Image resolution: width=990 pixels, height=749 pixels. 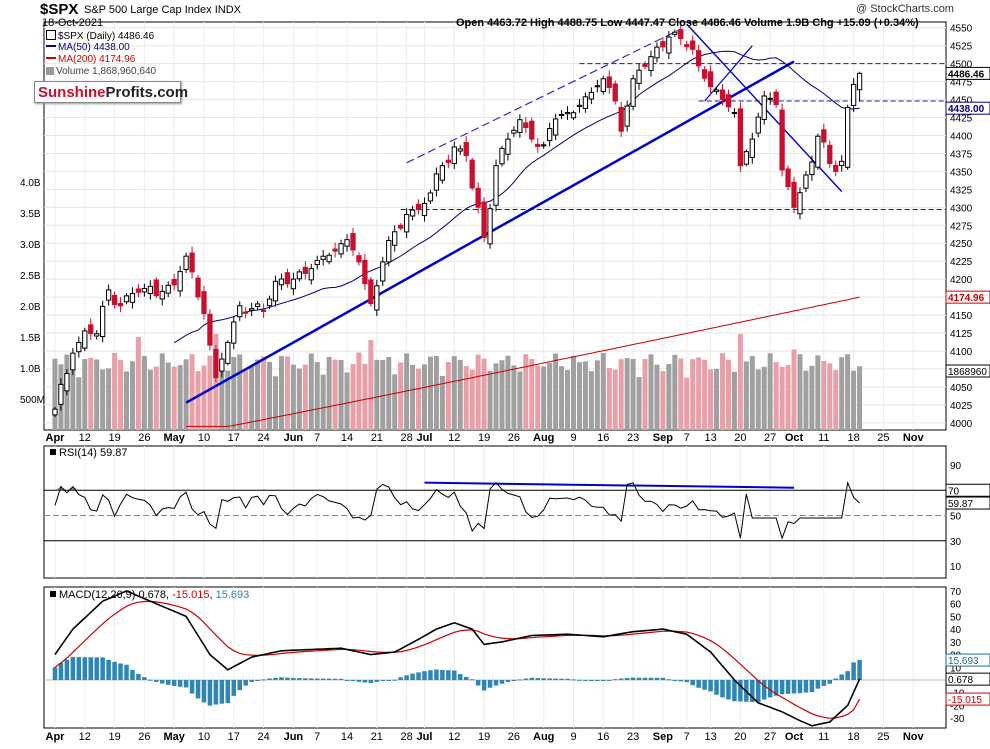 I want to click on x-axis-label: Oct, so click(x=794, y=438).